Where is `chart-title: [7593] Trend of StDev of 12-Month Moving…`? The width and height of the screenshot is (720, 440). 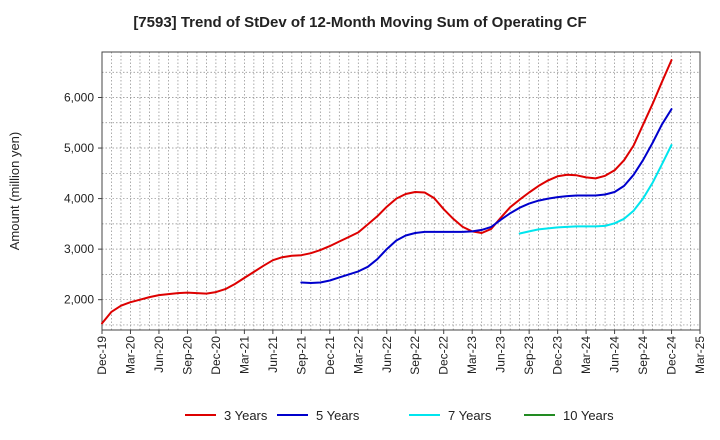
chart-title: [7593] Trend of StDev of 12-Month Moving… is located at coordinates (360, 22).